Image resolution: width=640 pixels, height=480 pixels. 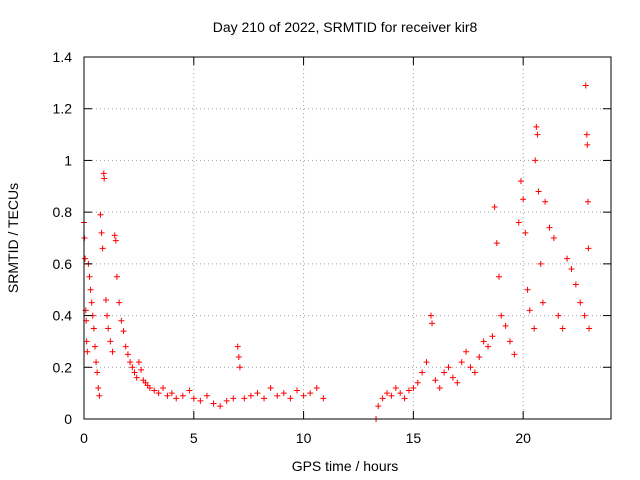 What do you see at coordinates (68, 419) in the screenshot?
I see `y-tick-label: 0` at bounding box center [68, 419].